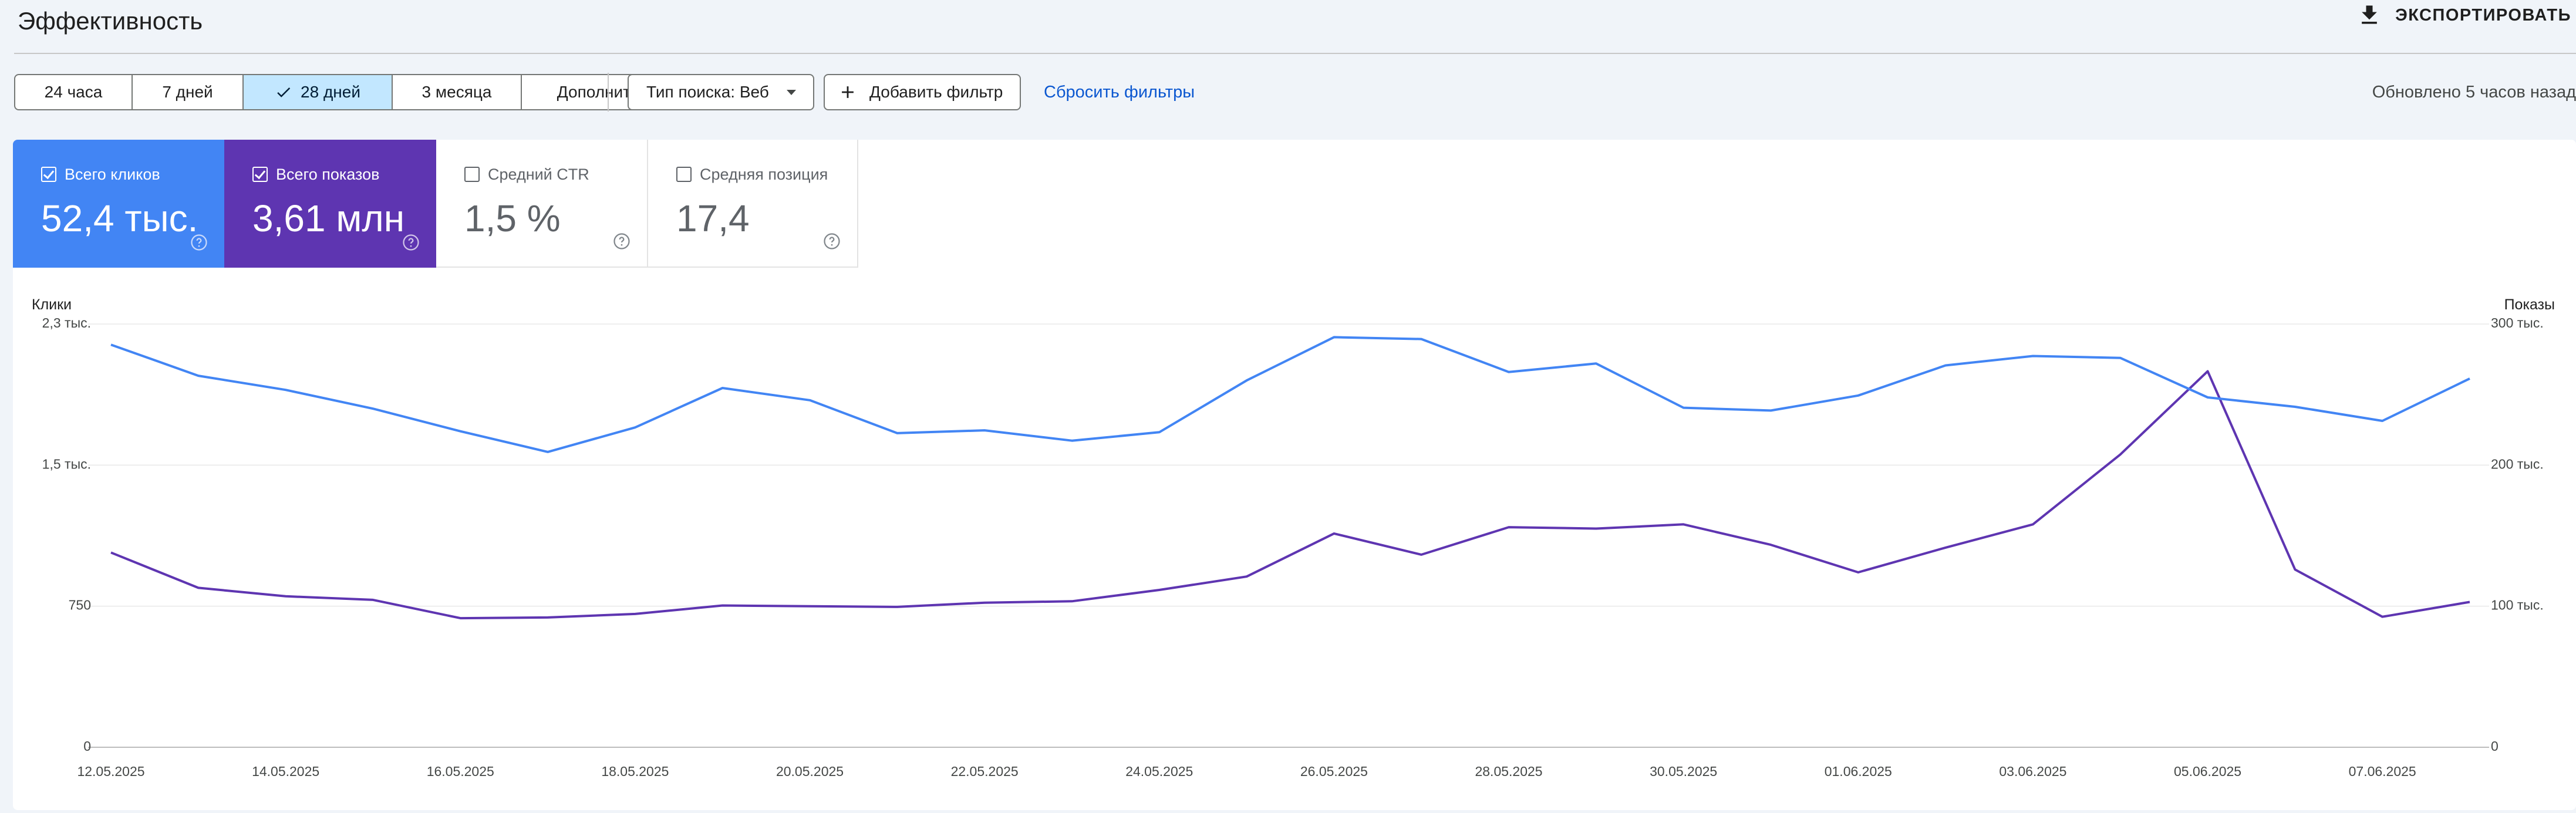 This screenshot has width=2576, height=813. I want to click on x-tick-label: 22.05.2025, so click(985, 772).